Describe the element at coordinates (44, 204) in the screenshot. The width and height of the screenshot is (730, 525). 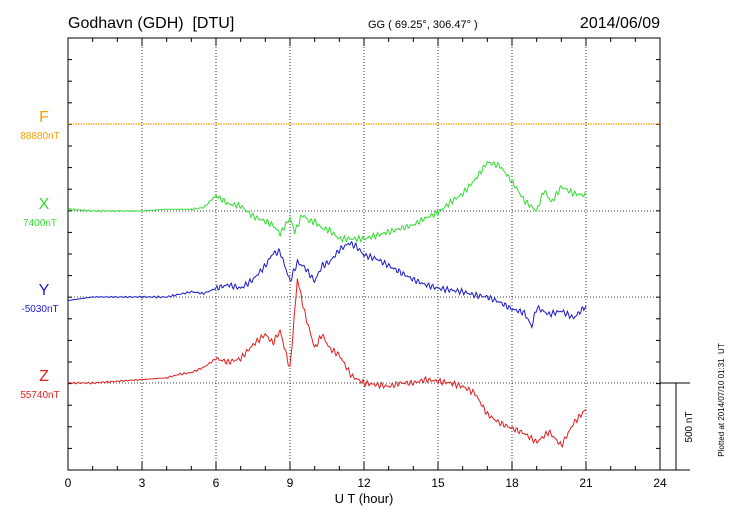
I see `series-name-x: X` at that location.